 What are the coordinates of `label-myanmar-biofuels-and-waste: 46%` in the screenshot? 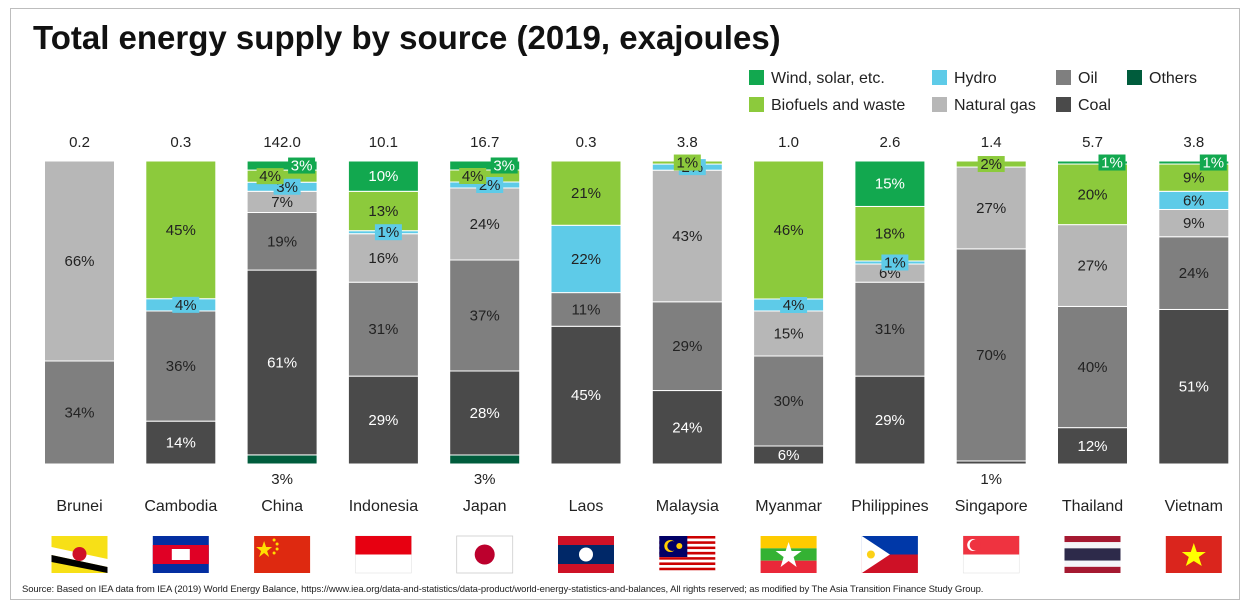 It's located at (789, 230).